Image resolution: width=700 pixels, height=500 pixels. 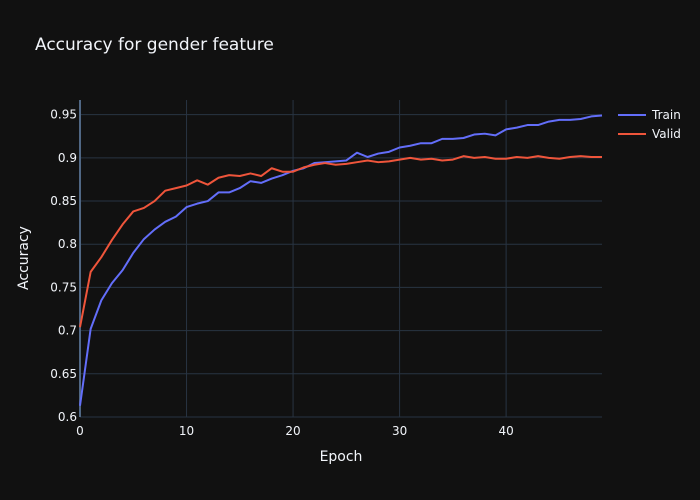 I want to click on y-axis-label: Accuracy, so click(x=24, y=258).